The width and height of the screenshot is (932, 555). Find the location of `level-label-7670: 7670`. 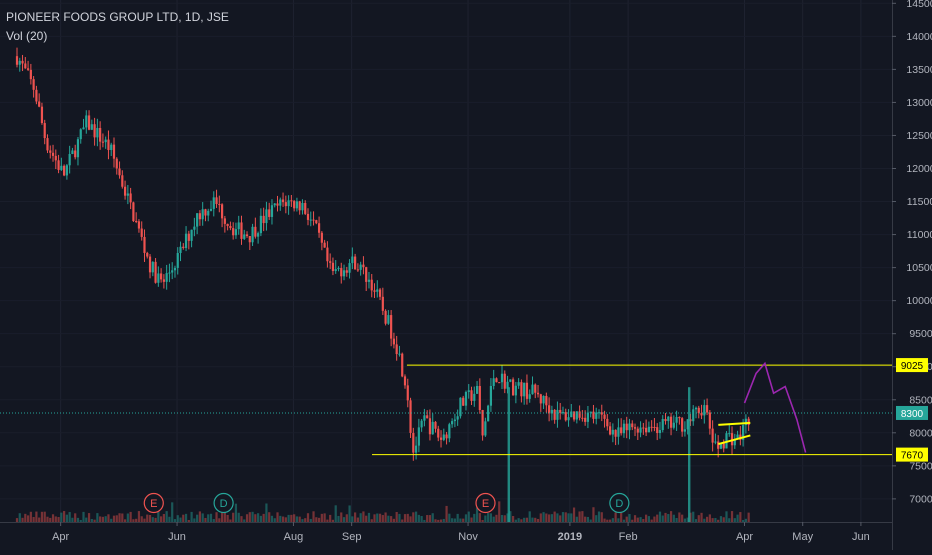

level-label-7670: 7670 is located at coordinates (912, 454).